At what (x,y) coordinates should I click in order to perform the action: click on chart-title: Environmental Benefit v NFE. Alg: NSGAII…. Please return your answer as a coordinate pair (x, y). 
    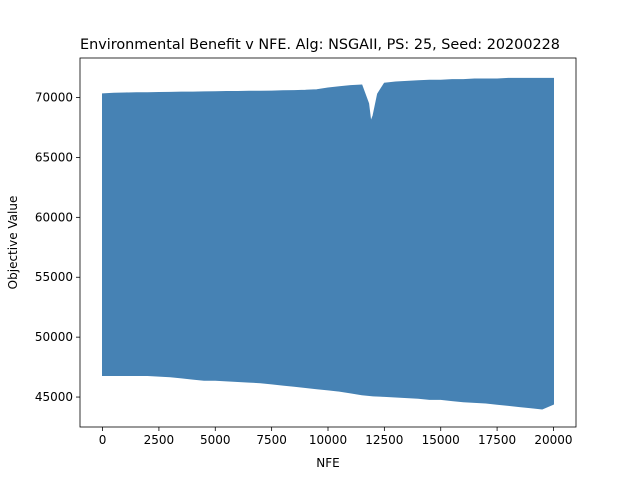
    Looking at the image, I should click on (320, 45).